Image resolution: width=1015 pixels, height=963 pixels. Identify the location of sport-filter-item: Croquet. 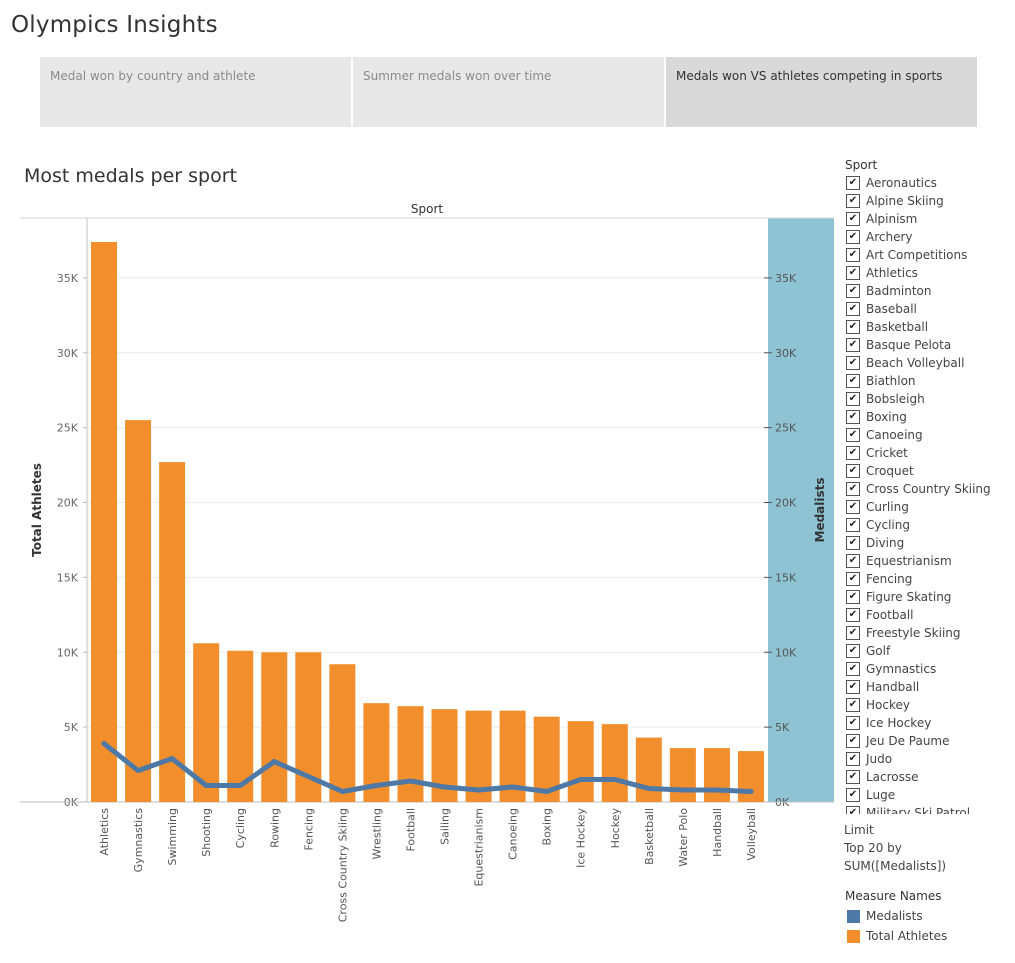
(929, 471).